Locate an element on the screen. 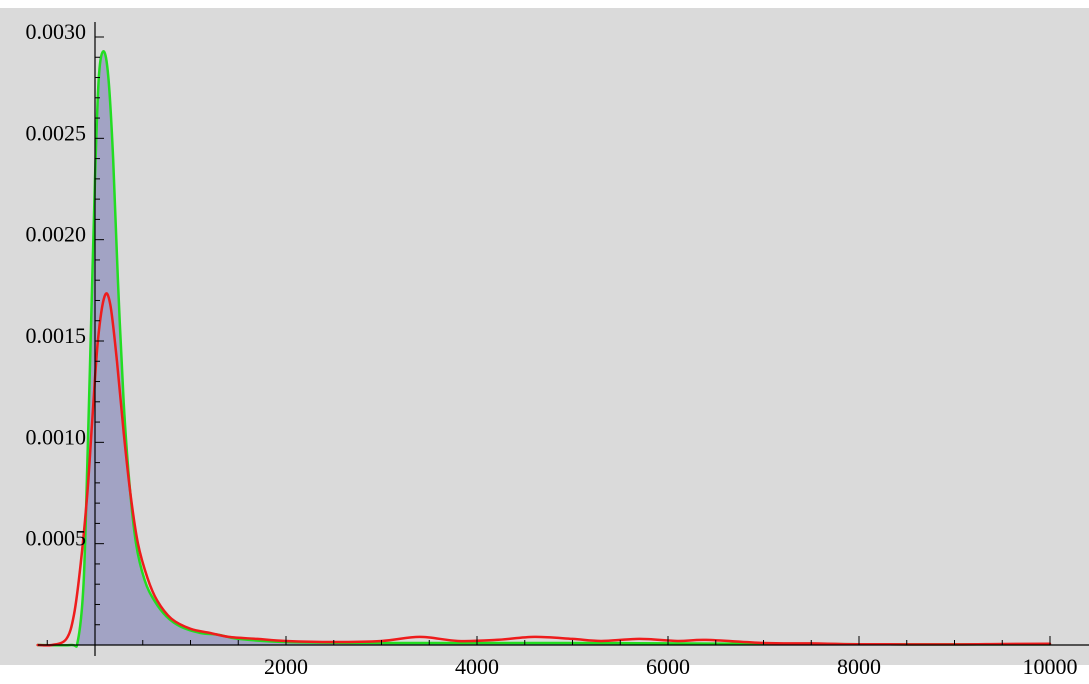 The image size is (1089, 684). x-tick-label: 8000 is located at coordinates (859, 666).